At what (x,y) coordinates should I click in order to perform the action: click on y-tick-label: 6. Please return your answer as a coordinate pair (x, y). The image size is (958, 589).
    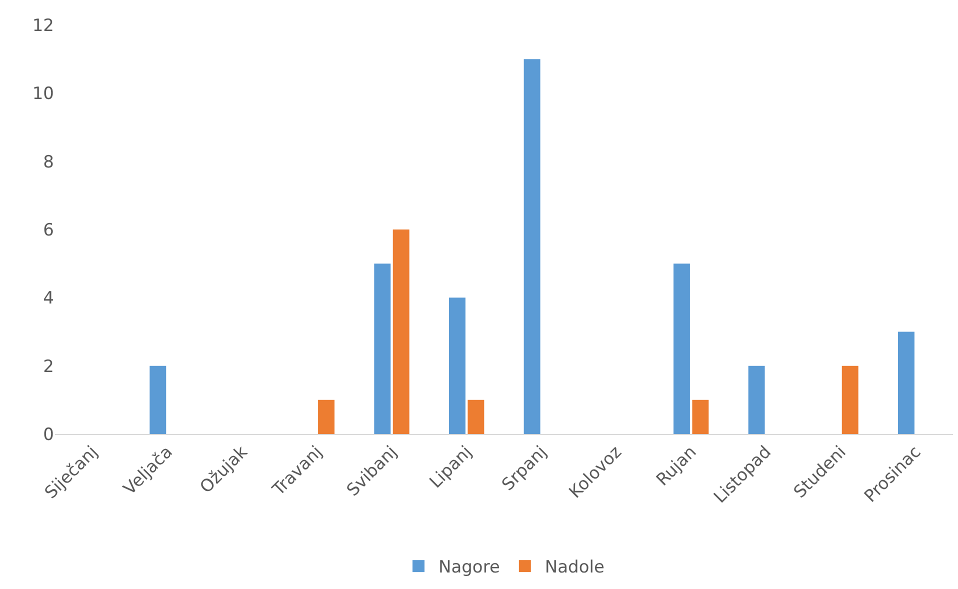
    Looking at the image, I should click on (48, 230).